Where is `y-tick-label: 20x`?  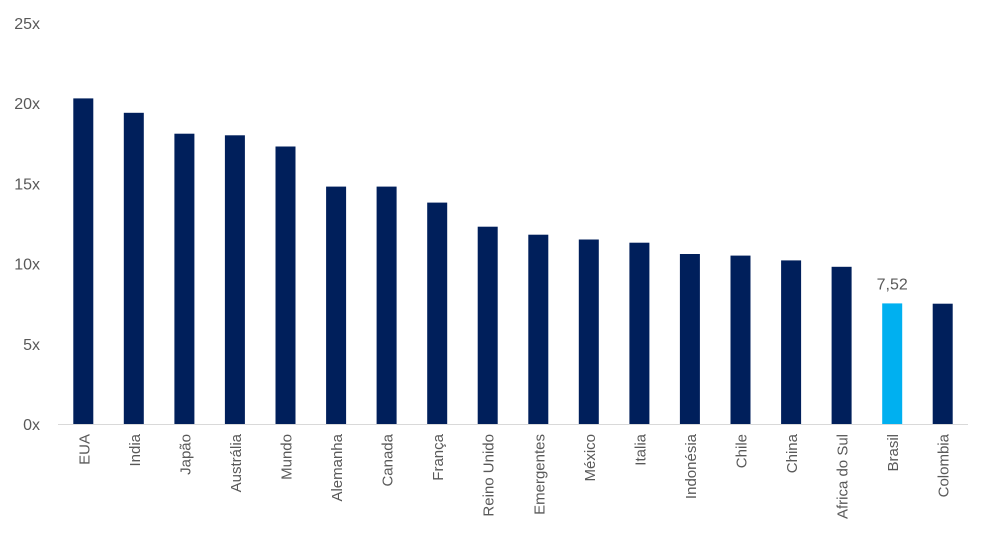 y-tick-label: 20x is located at coordinates (27, 104).